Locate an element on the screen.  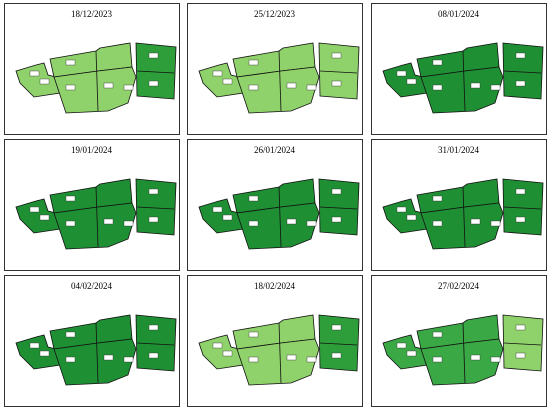
map-panel: 18/02/2024 is located at coordinates (275, 341).